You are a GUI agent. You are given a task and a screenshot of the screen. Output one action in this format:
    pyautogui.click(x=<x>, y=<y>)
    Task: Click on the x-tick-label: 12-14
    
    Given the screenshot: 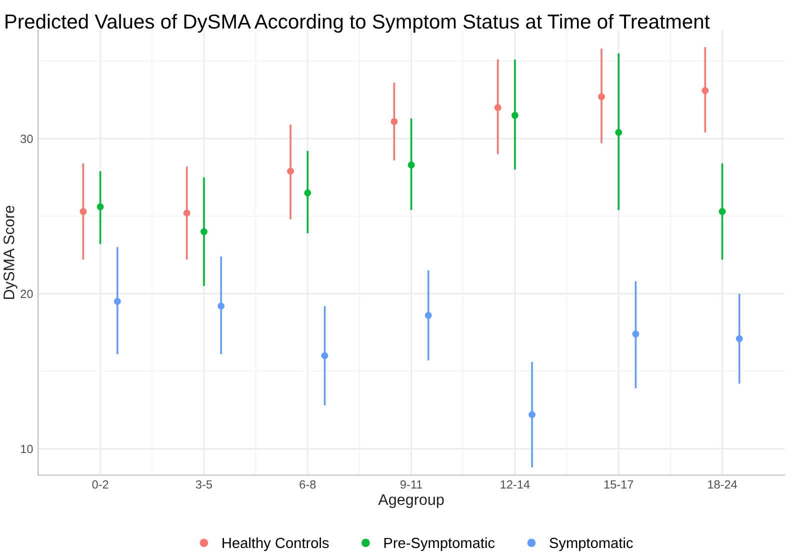 What is the action you would take?
    pyautogui.click(x=515, y=484)
    